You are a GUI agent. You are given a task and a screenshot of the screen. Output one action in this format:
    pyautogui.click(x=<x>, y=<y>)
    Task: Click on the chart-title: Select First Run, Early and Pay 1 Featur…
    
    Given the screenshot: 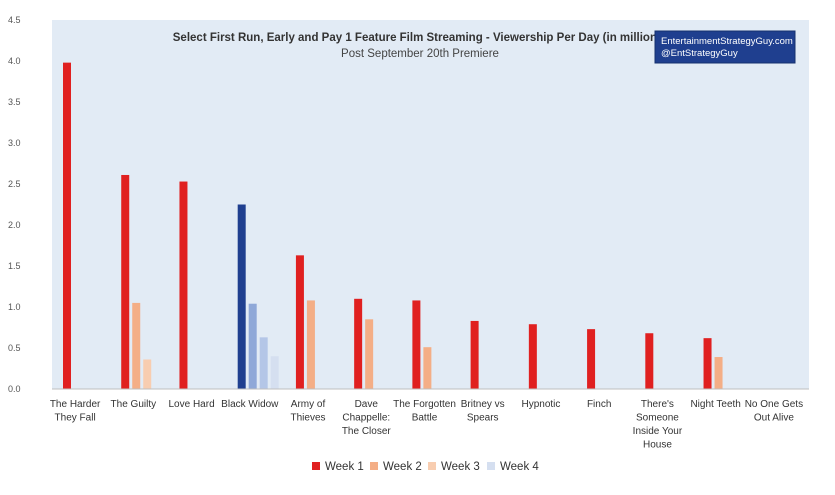 What is the action you would take?
    pyautogui.click(x=420, y=38)
    